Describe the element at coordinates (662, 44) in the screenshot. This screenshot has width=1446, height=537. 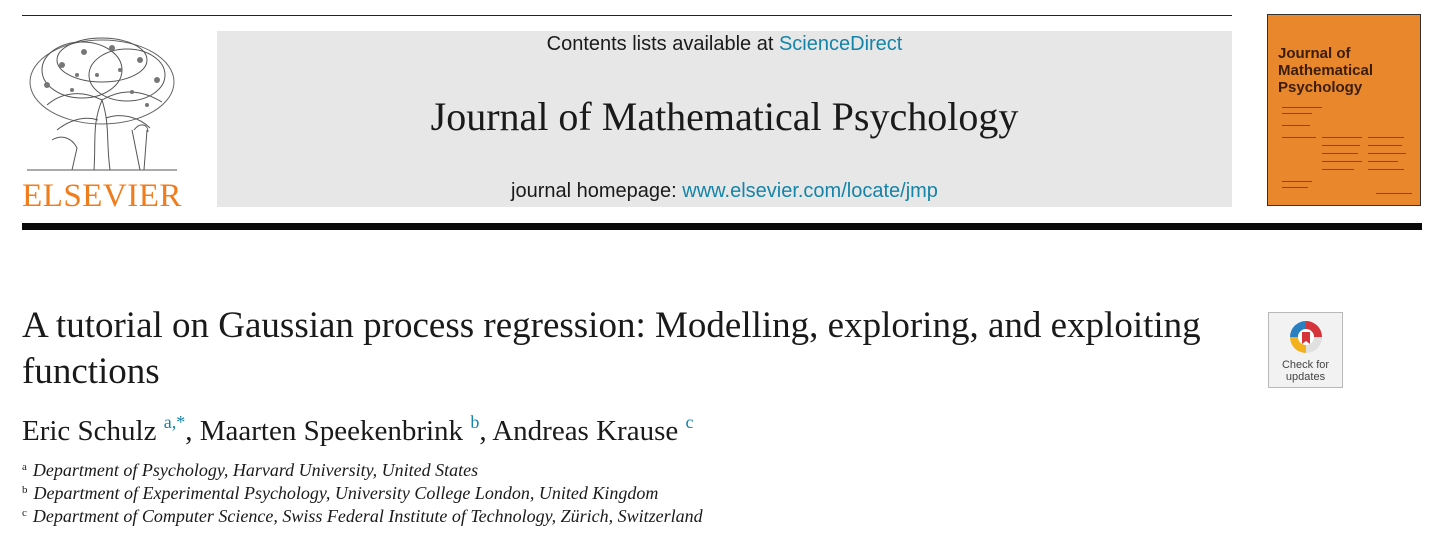
I see `contents-prefix: Contents lists available at` at that location.